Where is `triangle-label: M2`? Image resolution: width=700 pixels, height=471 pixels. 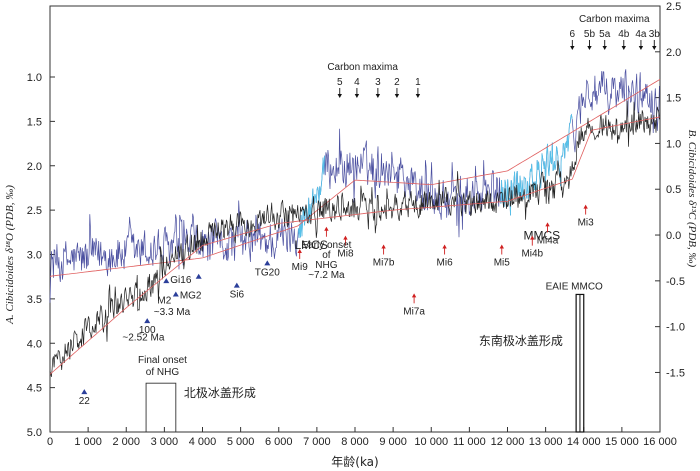 triangle-label: M2 is located at coordinates (164, 300).